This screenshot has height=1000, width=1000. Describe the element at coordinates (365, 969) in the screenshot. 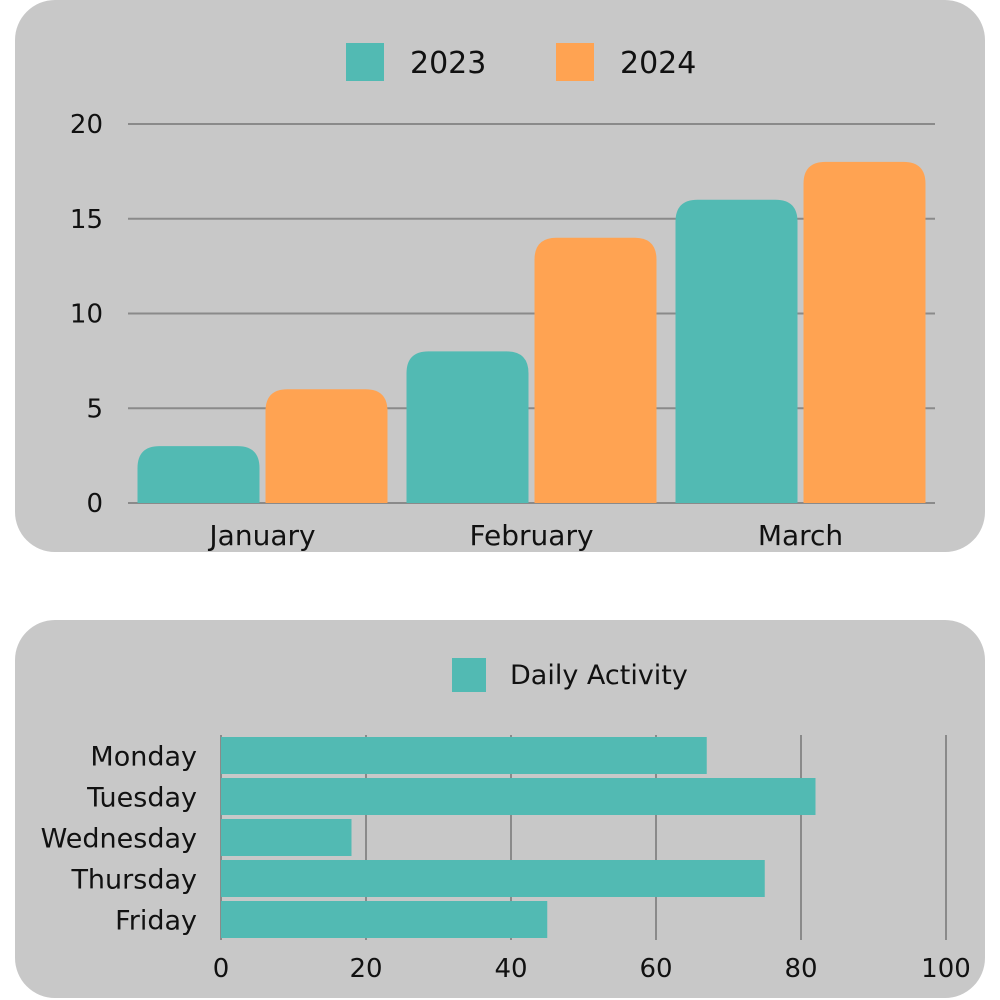

I see `x-tick-label: 20` at that location.